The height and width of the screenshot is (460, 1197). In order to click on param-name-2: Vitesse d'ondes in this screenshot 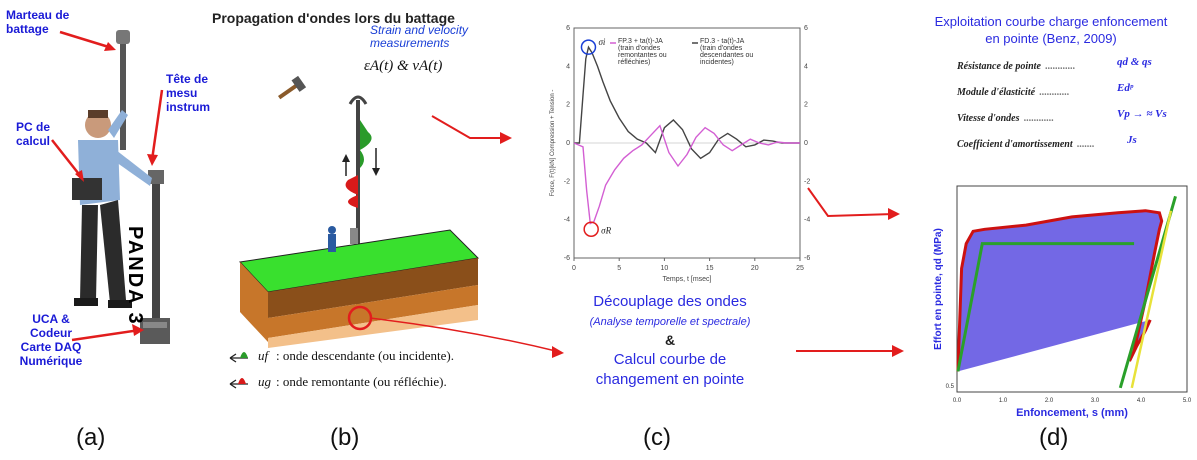, I will do `click(988, 118)`.